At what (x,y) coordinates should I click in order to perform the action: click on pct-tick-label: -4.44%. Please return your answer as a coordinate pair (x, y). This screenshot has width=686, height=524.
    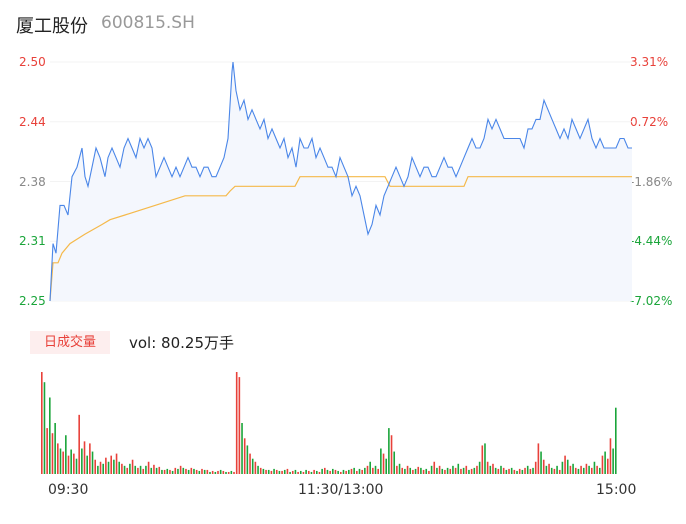
    Looking at the image, I should click on (651, 241).